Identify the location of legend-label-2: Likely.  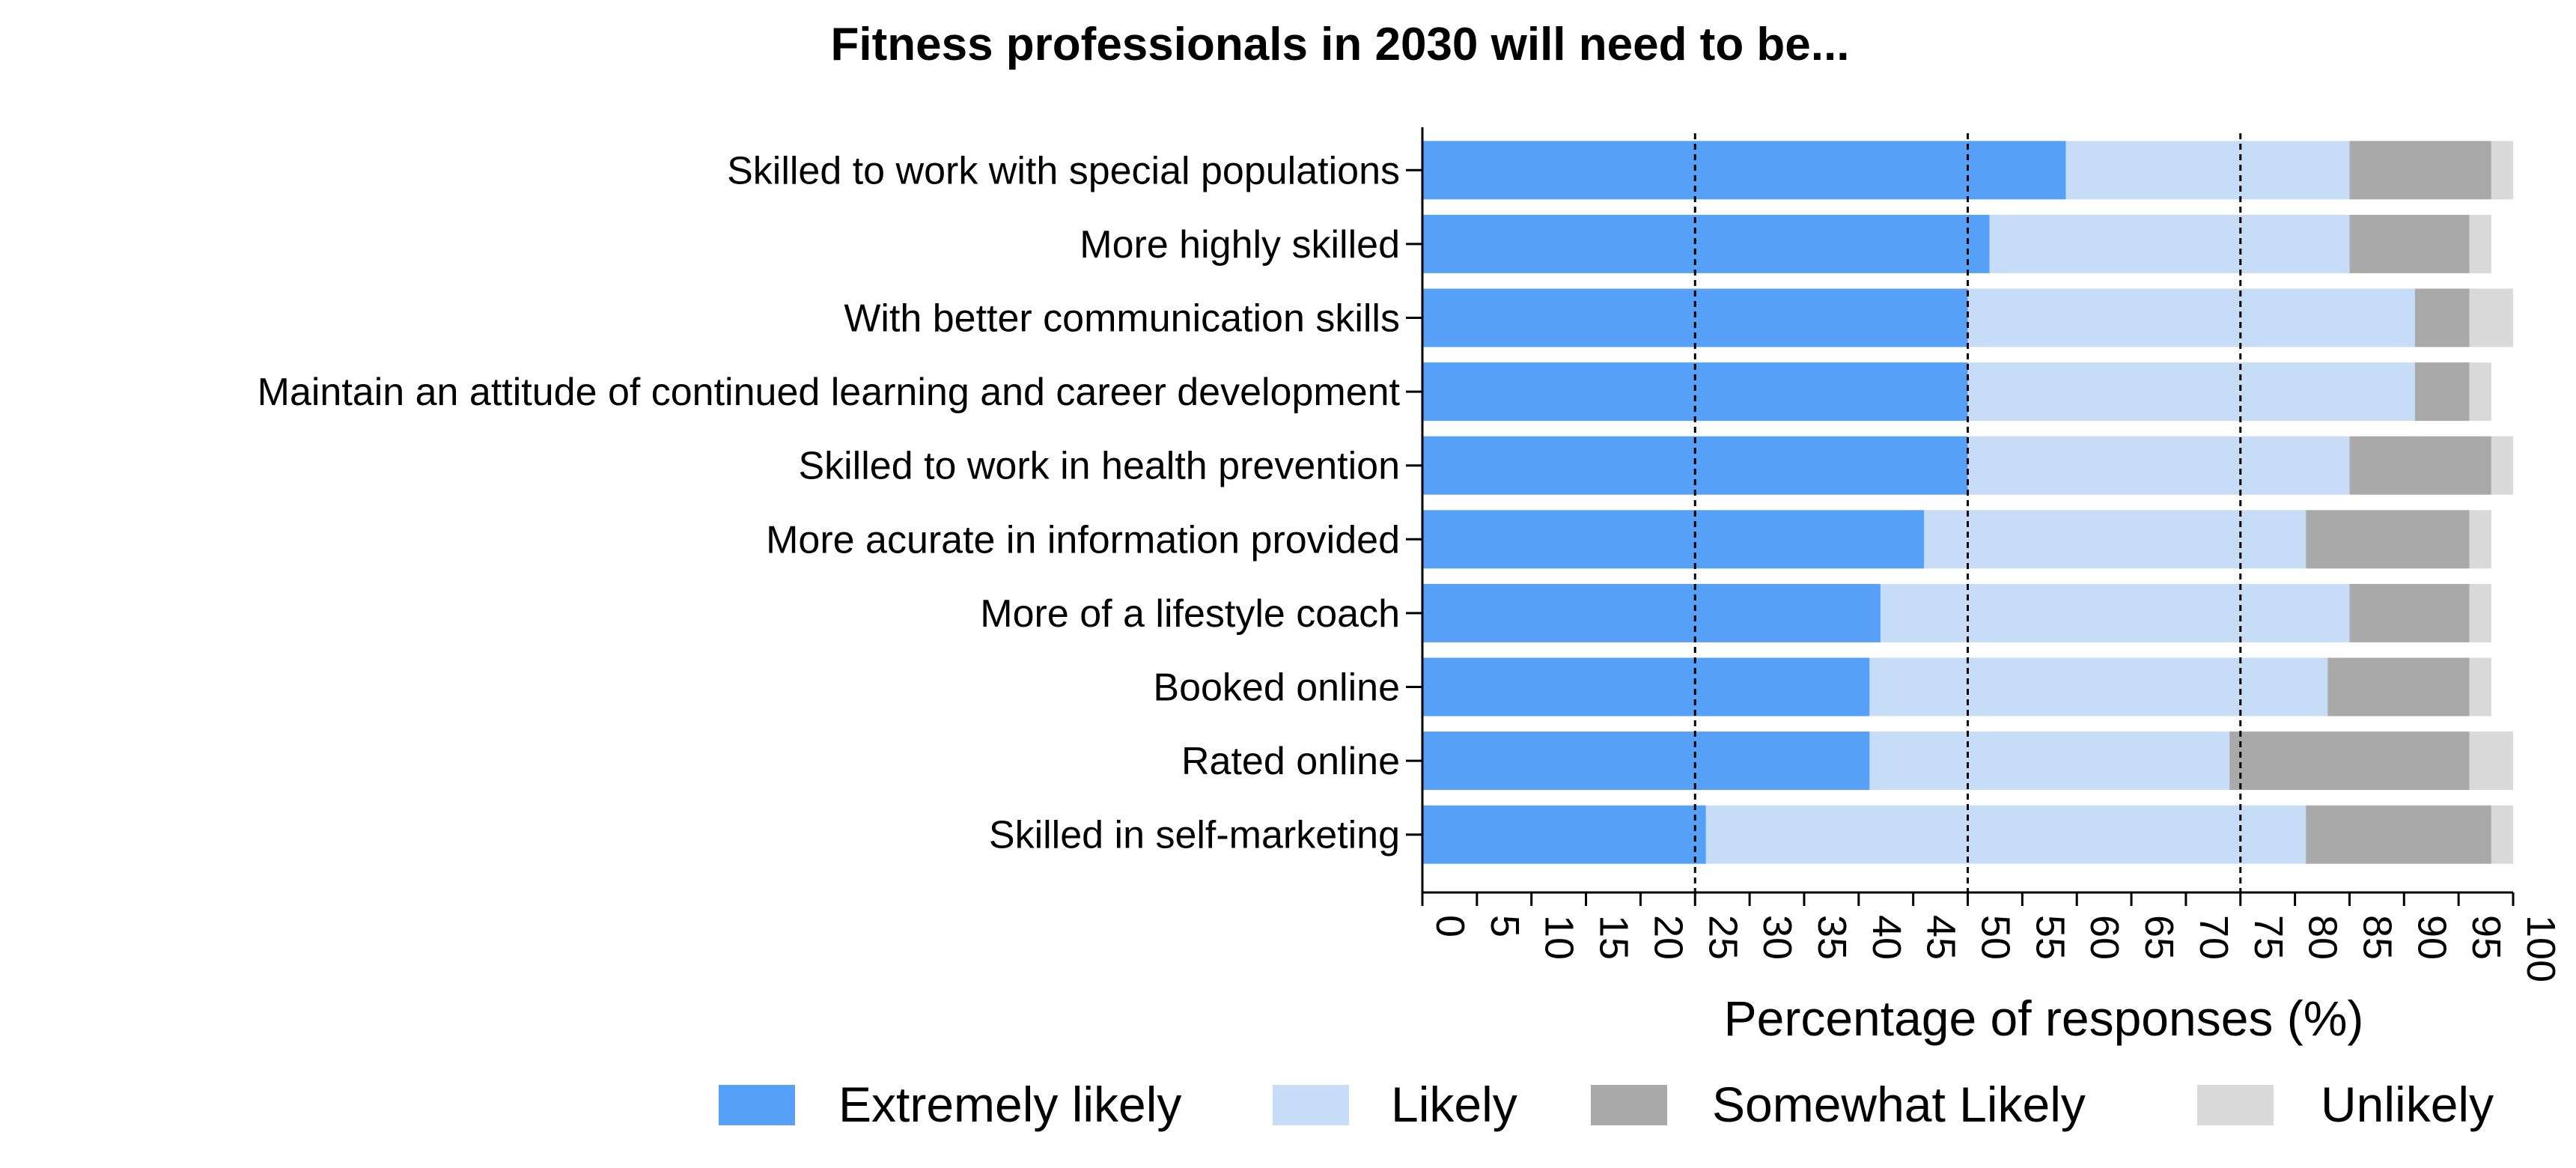
(1454, 1104).